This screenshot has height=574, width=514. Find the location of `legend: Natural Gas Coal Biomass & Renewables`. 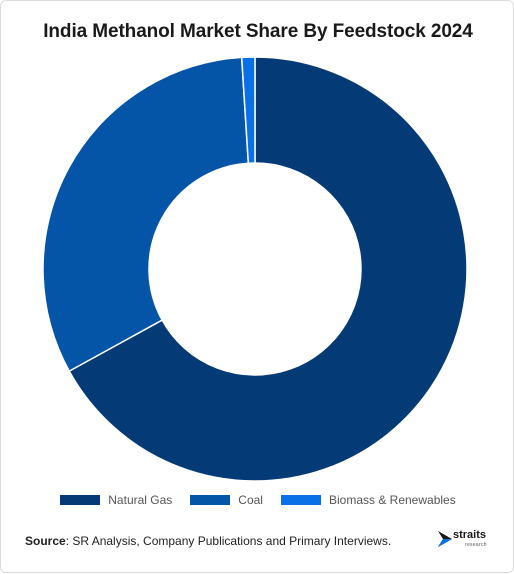

legend: Natural Gas Coal Biomass & Renewables is located at coordinates (257, 500).